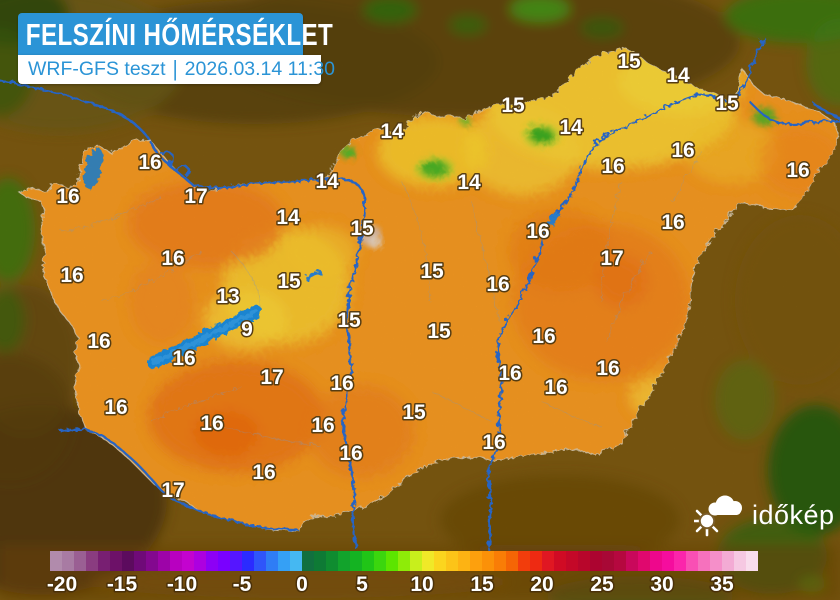  I want to click on page-title-text: FELSZÍNI HŐMÉRSÉKLET, so click(179, 34).